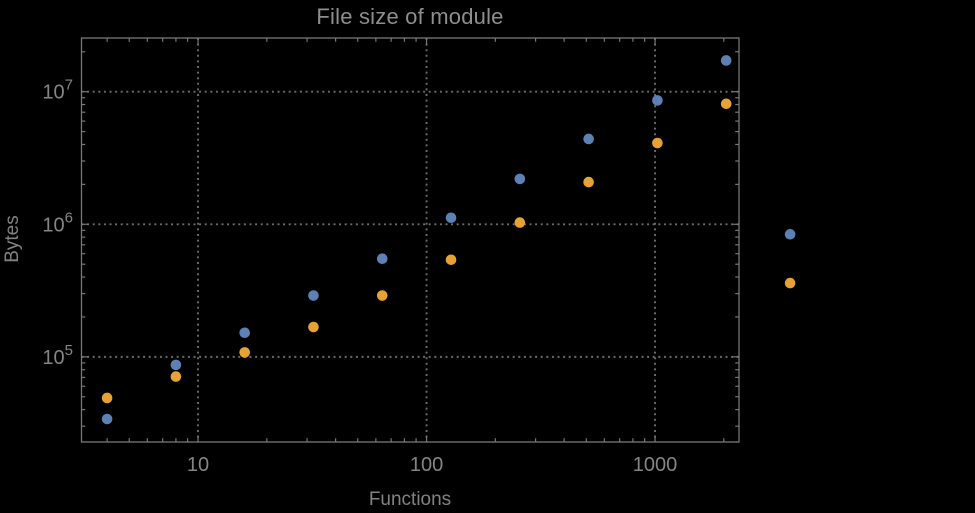 Image resolution: width=975 pixels, height=513 pixels. I want to click on x-tick-label: 100, so click(426, 465).